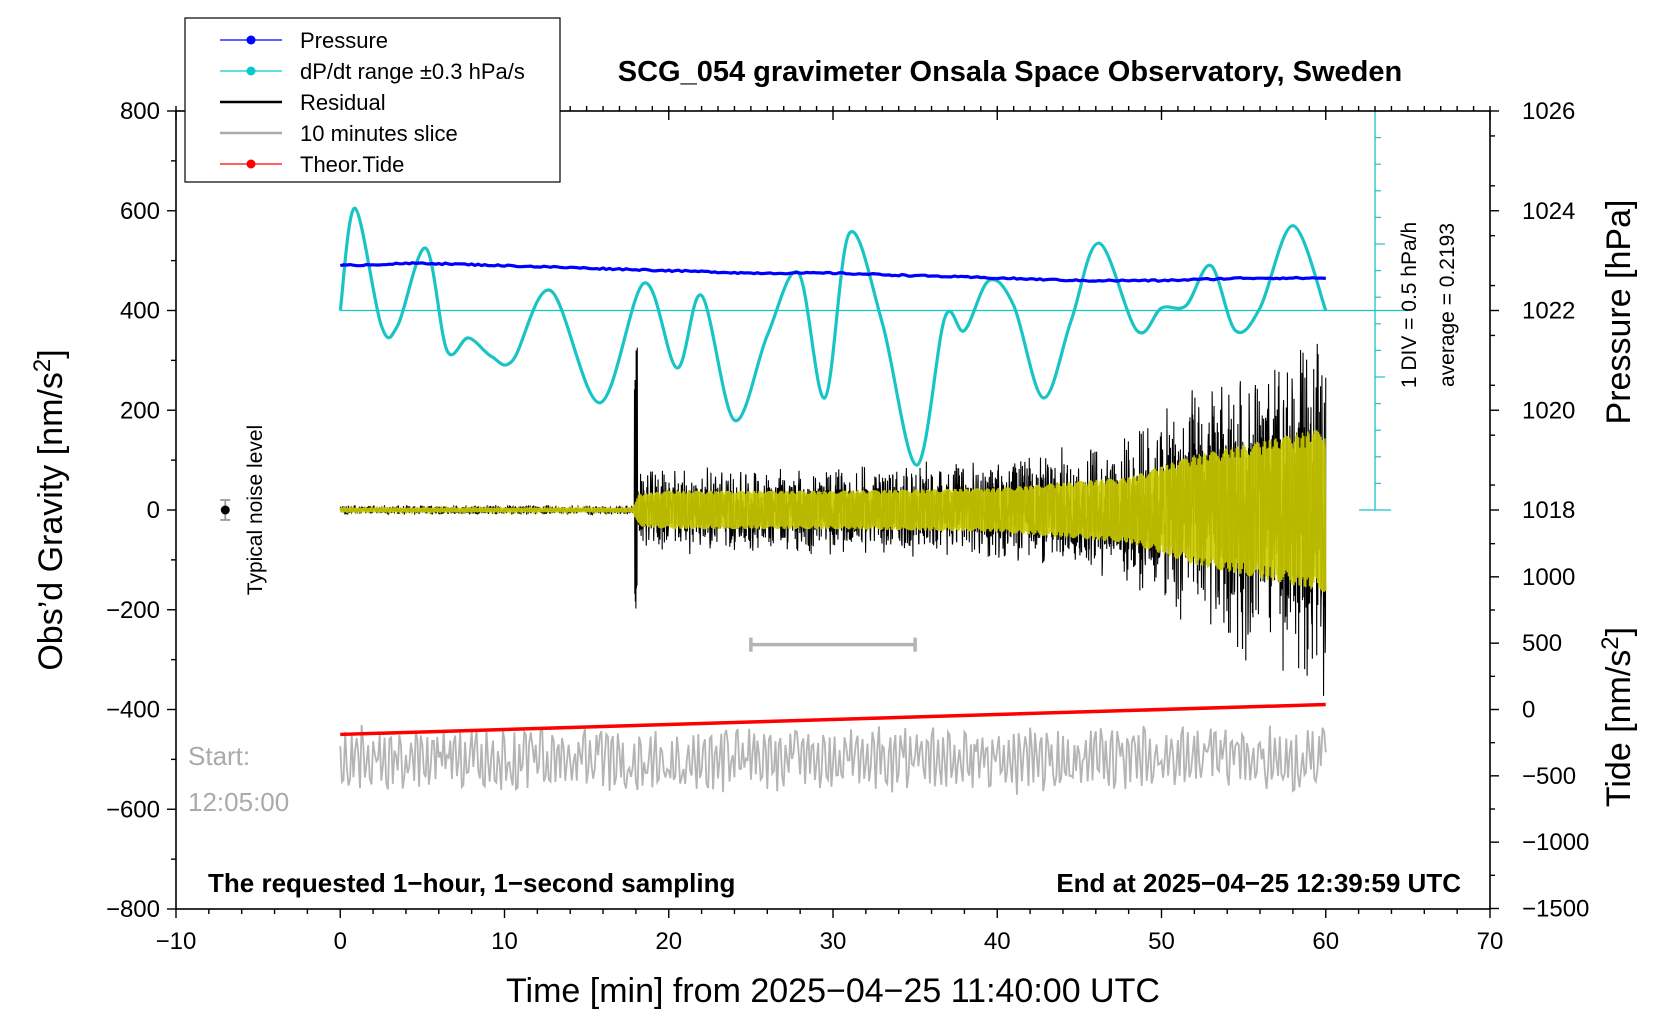 This screenshot has width=1676, height=1020. Describe the element at coordinates (133, 909) in the screenshot. I see `y-left-tick-label: −800` at that location.